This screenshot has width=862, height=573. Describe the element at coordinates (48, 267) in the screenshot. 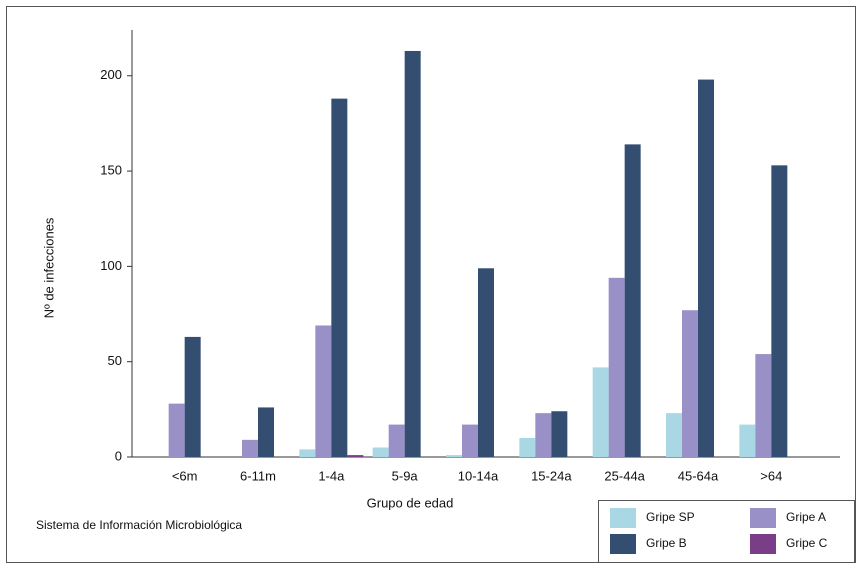

I see `y-axis-label: Nº de infecciones` at that location.